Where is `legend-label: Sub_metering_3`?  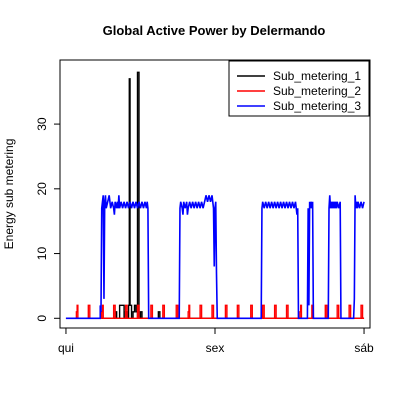 legend-label: Sub_metering_3 is located at coordinates (317, 106).